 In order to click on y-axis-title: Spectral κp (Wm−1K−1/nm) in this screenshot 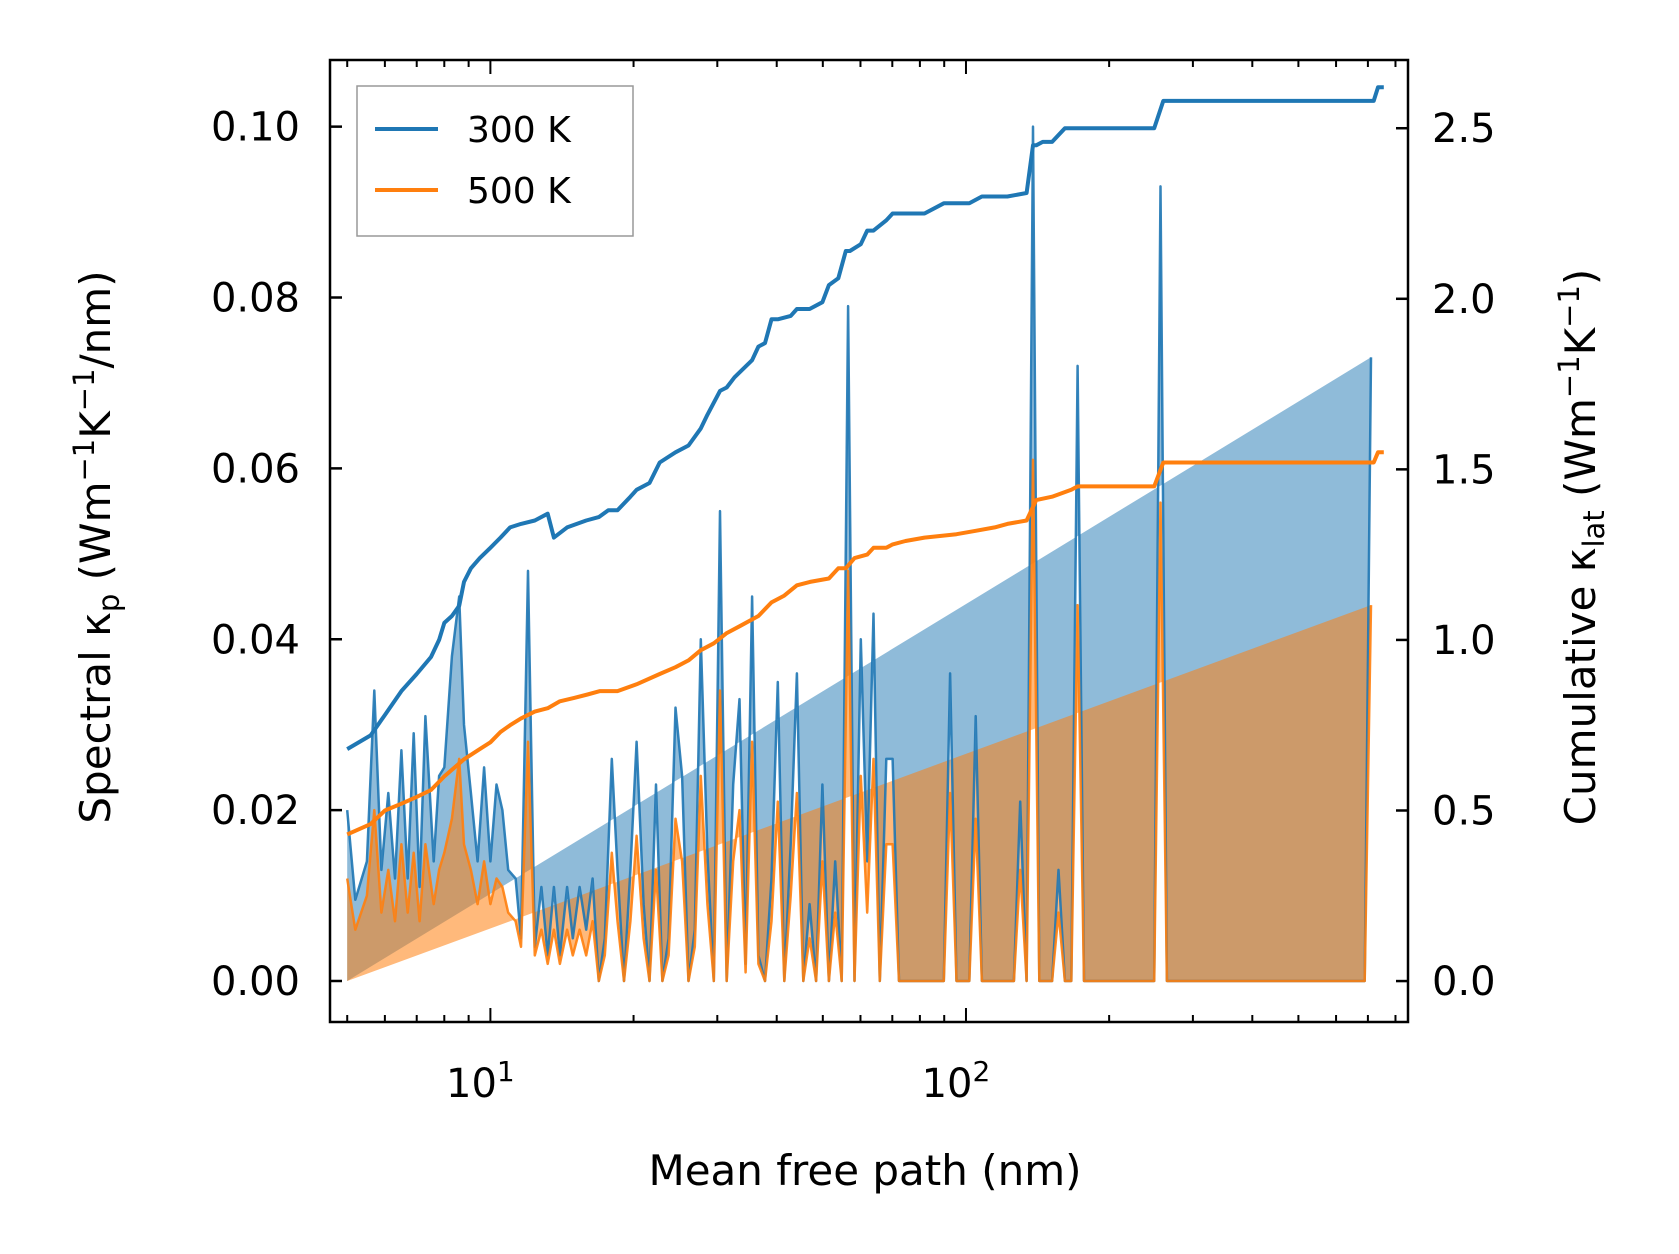, I will do `click(96, 546)`.